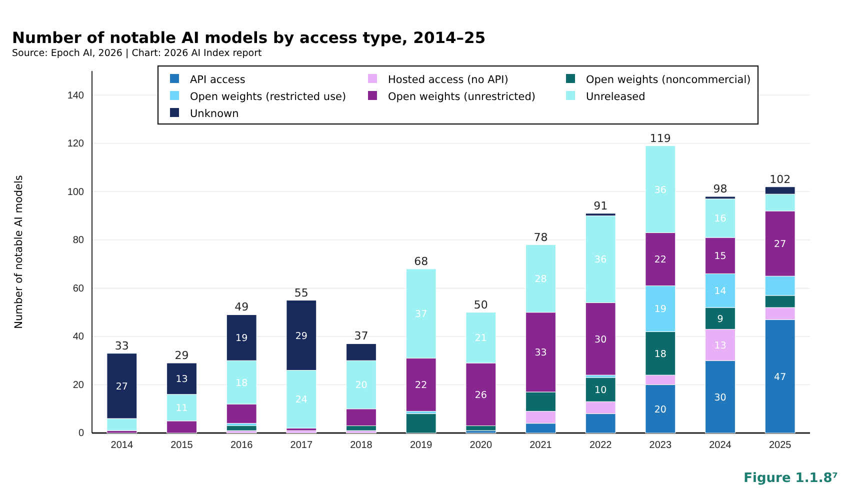 Image resolution: width=850 pixels, height=498 pixels. I want to click on total-label: 55, so click(301, 293).